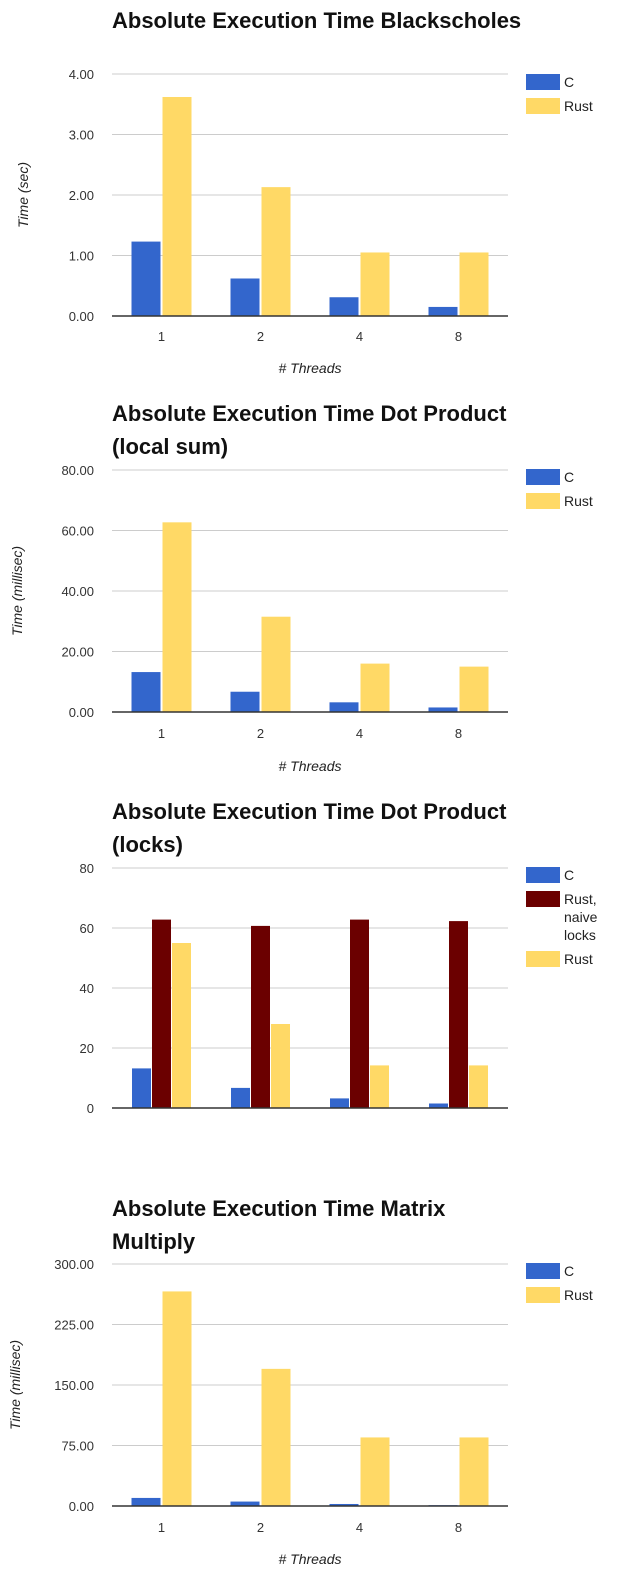 The image size is (618, 1572). I want to click on y-tick-label: 20.00, so click(77, 652).